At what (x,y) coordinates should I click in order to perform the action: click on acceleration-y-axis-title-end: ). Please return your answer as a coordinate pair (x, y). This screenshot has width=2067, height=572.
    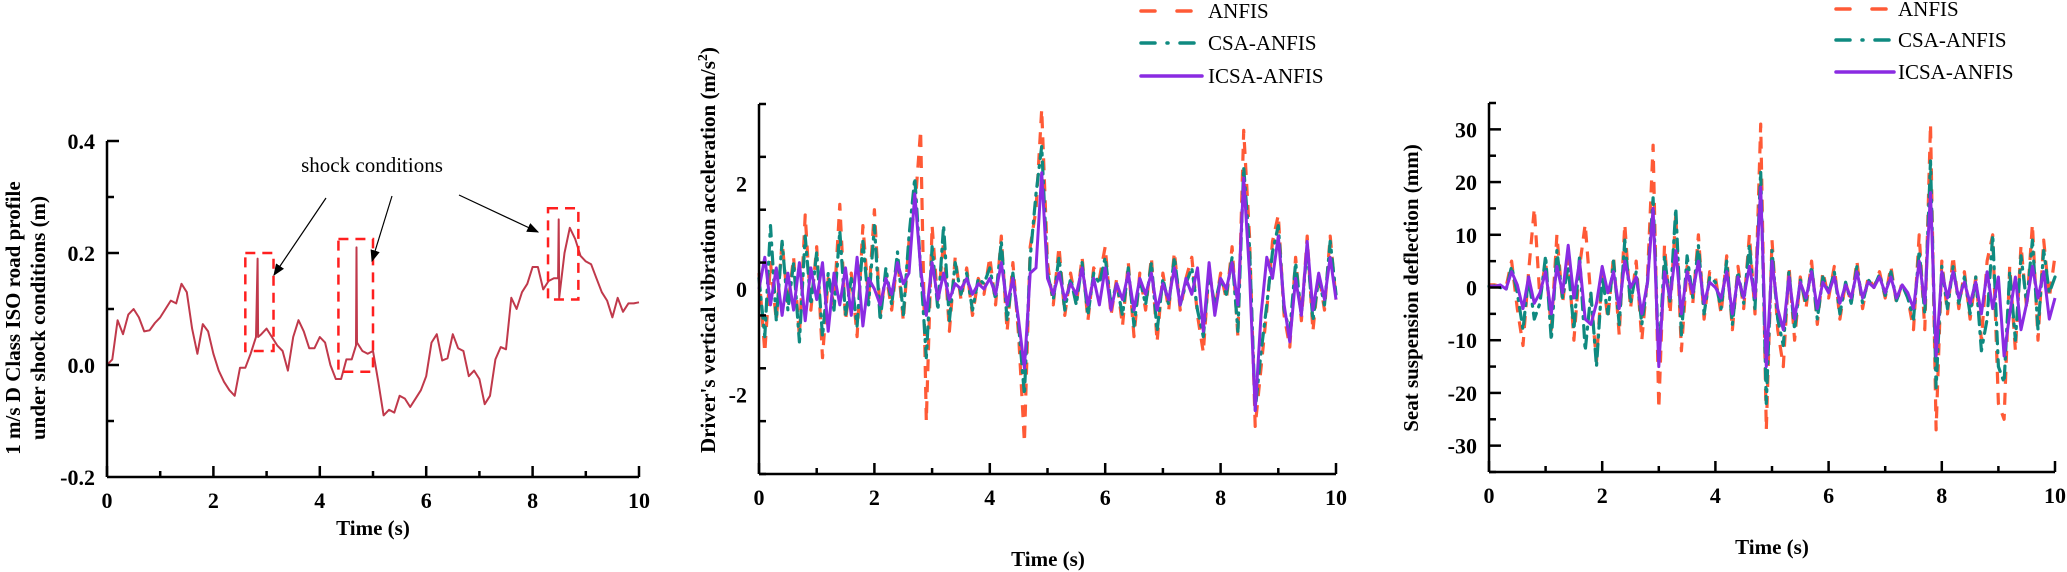
    Looking at the image, I should click on (708, 50).